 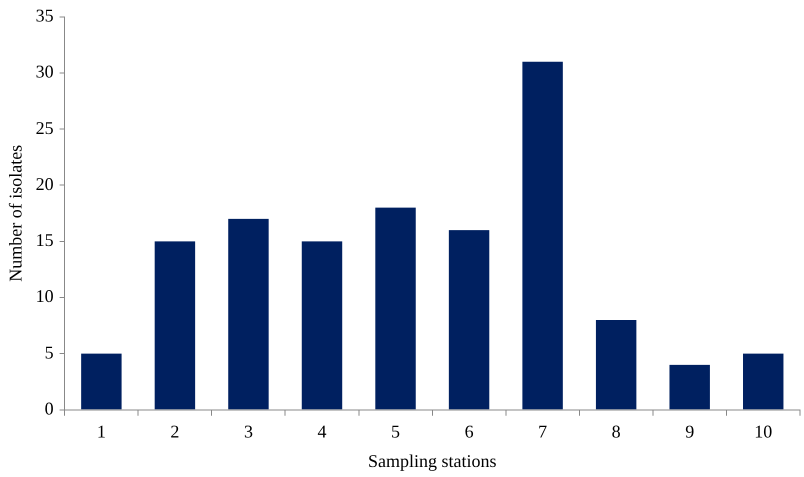 What do you see at coordinates (45, 240) in the screenshot?
I see `y-tick-label: 15` at bounding box center [45, 240].